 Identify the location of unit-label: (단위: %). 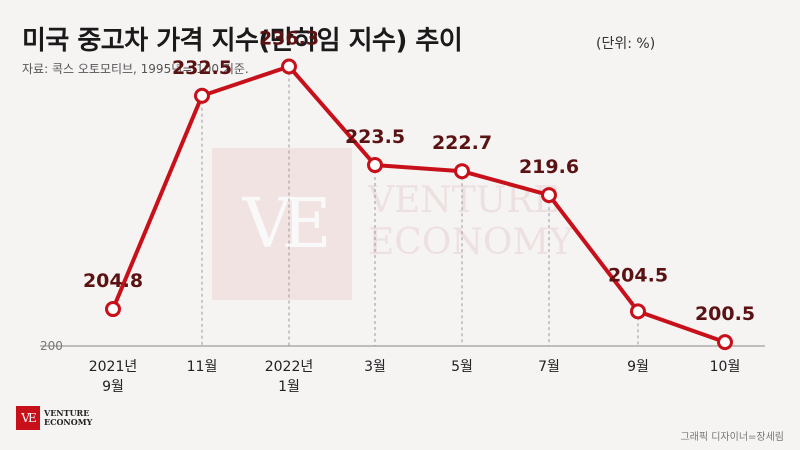
(626, 44).